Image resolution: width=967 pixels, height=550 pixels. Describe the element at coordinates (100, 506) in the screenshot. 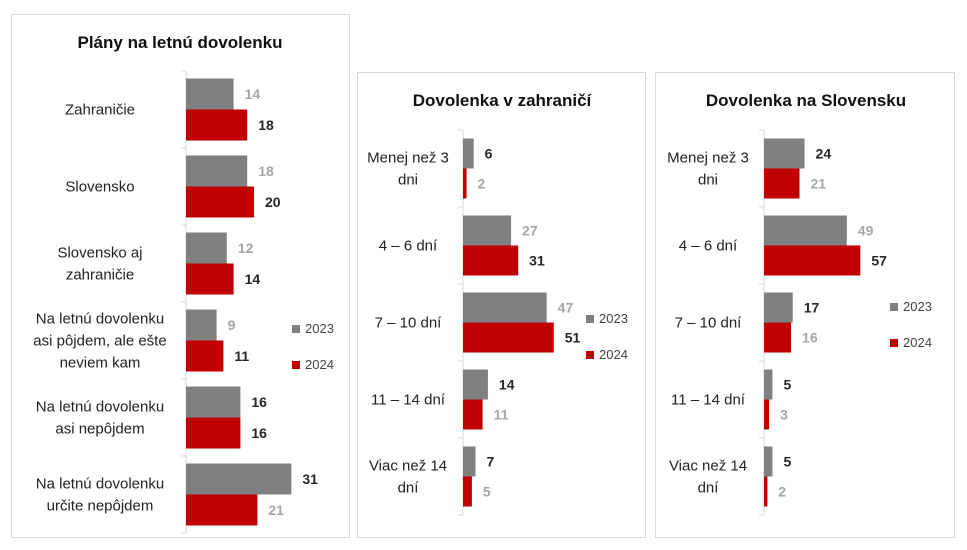

I see `category-label-line: určite nepôjdem` at that location.